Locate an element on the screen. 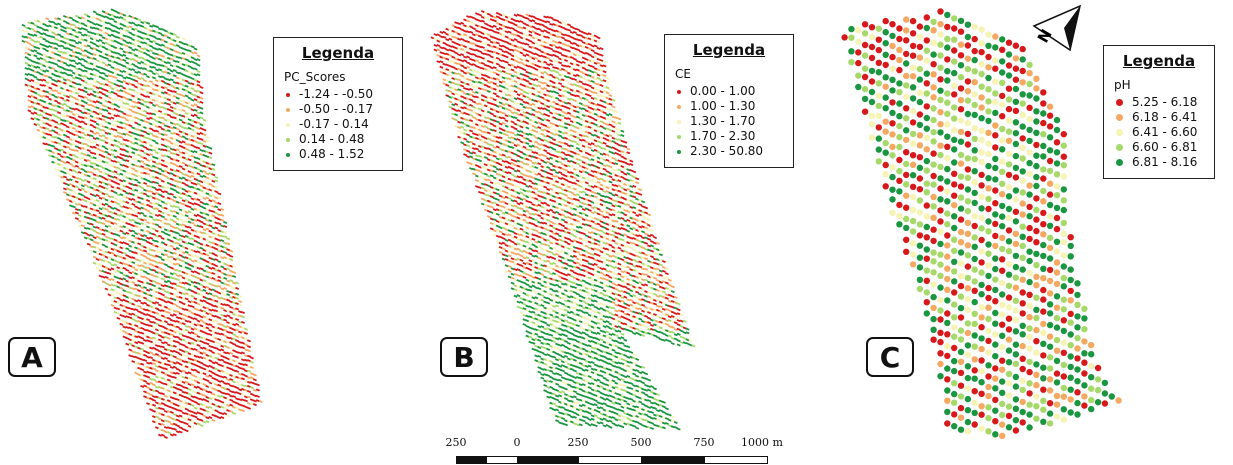 Image resolution: width=1233 pixels, height=465 pixels. legend-range: -0.50 - -0.17 is located at coordinates (336, 109).